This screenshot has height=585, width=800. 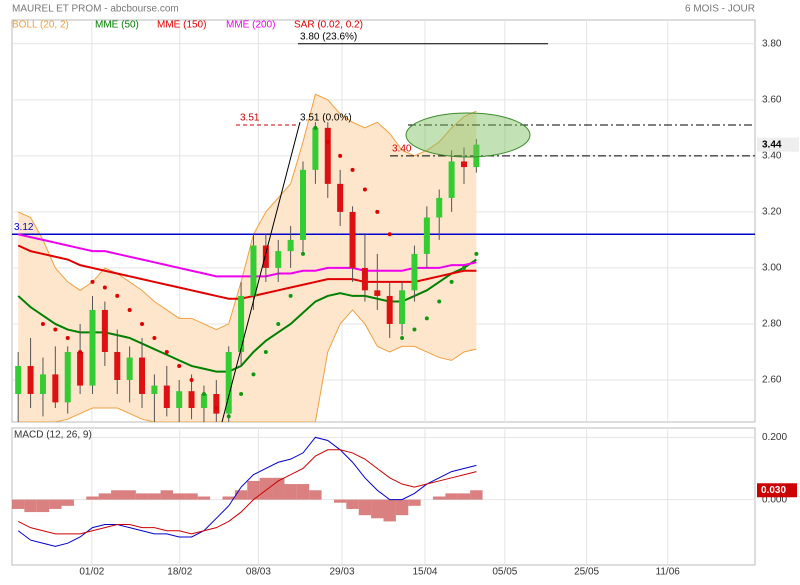 What do you see at coordinates (261, 272) in the screenshot?
I see `trend-line` at bounding box center [261, 272].